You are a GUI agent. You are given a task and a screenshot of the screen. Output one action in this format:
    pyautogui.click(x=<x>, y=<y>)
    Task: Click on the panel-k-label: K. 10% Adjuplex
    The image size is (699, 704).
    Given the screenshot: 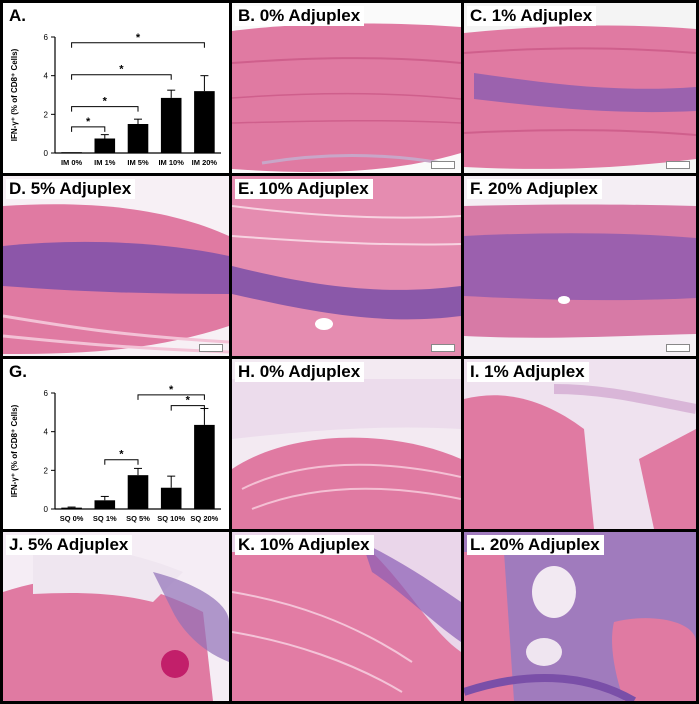 What is the action you would take?
    pyautogui.click(x=304, y=545)
    